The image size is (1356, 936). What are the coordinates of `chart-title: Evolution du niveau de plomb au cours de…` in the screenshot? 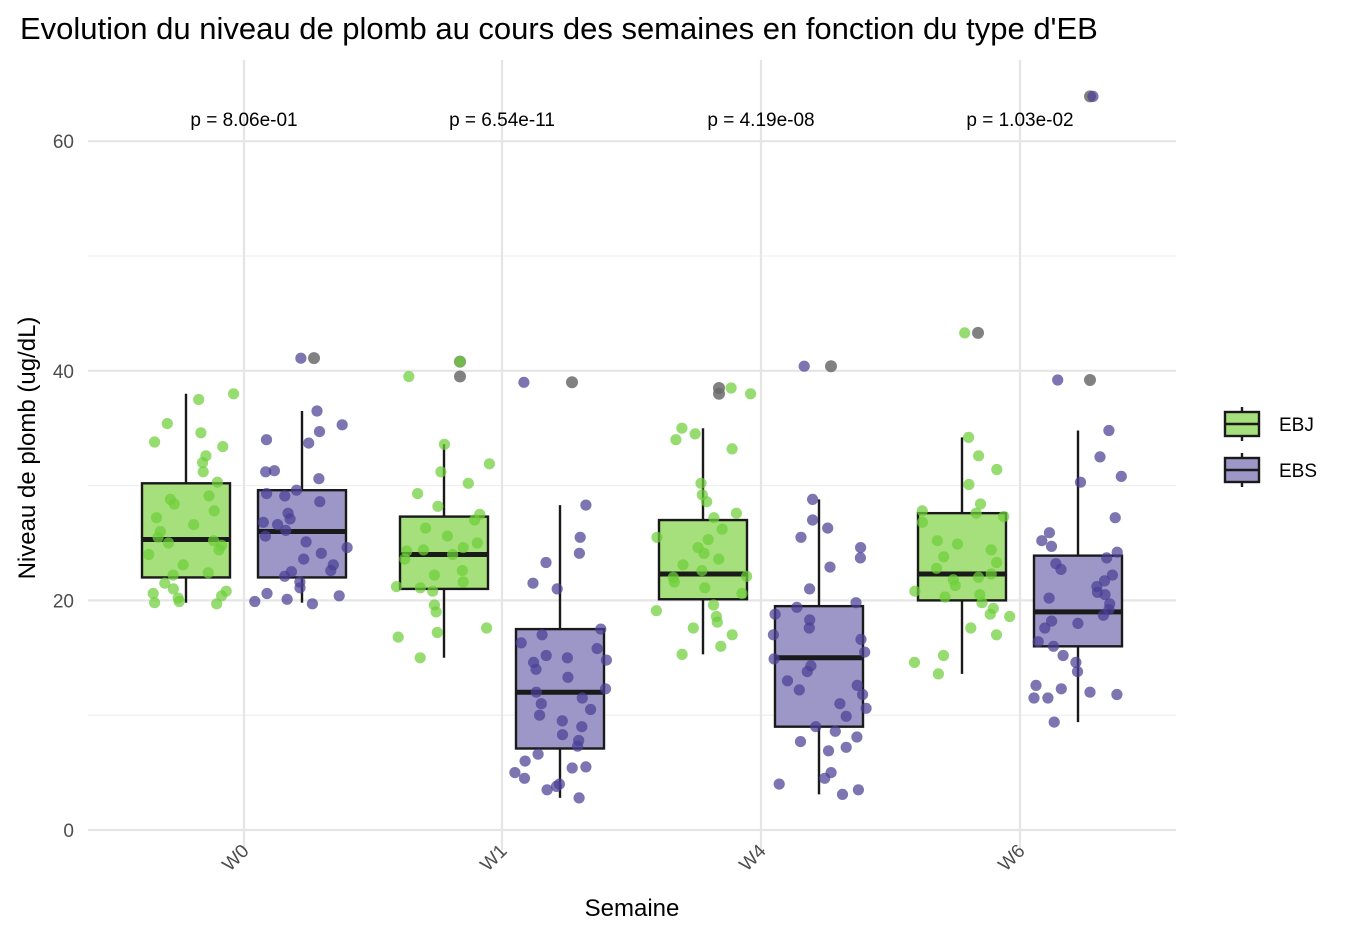 It's located at (559, 28).